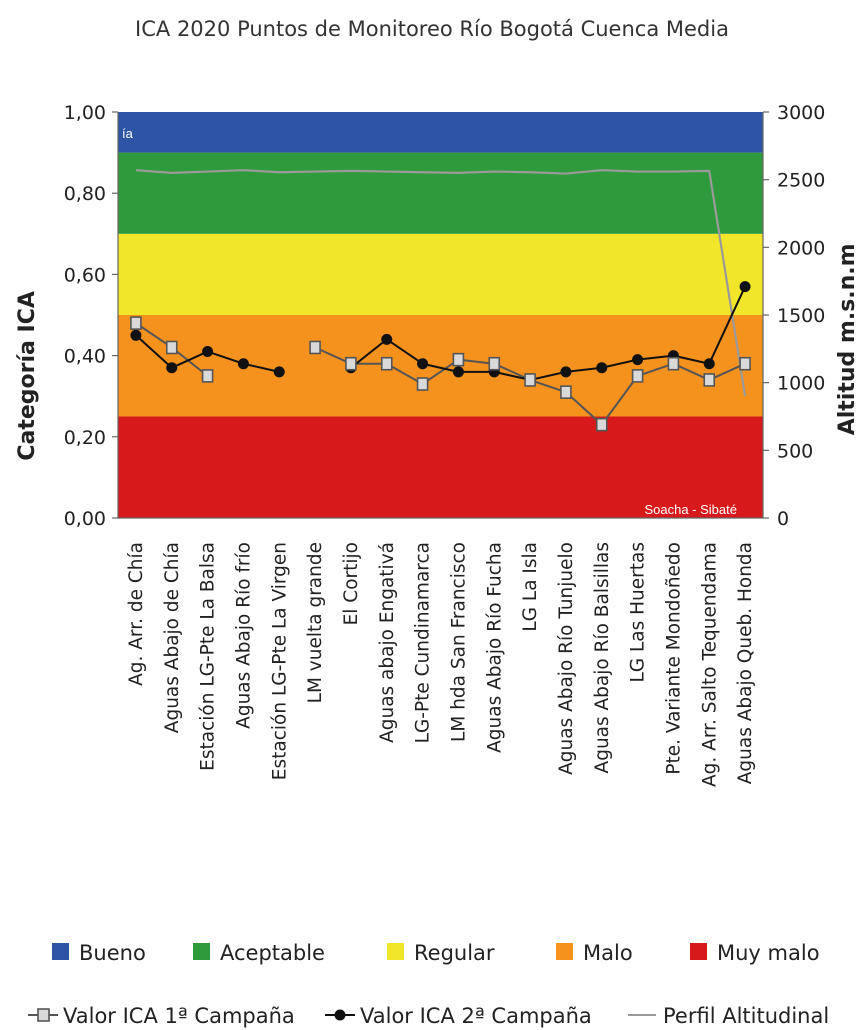 The image size is (864, 1030). Describe the element at coordinates (638, 612) in the screenshot. I see `x-tick-label: LG Las Huertas` at that location.